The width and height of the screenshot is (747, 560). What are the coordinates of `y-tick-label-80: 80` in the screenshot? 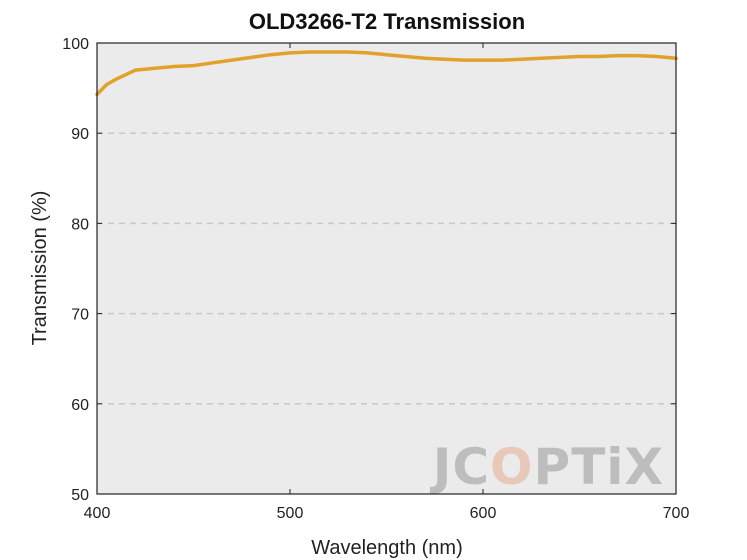 It's located at (80, 224).